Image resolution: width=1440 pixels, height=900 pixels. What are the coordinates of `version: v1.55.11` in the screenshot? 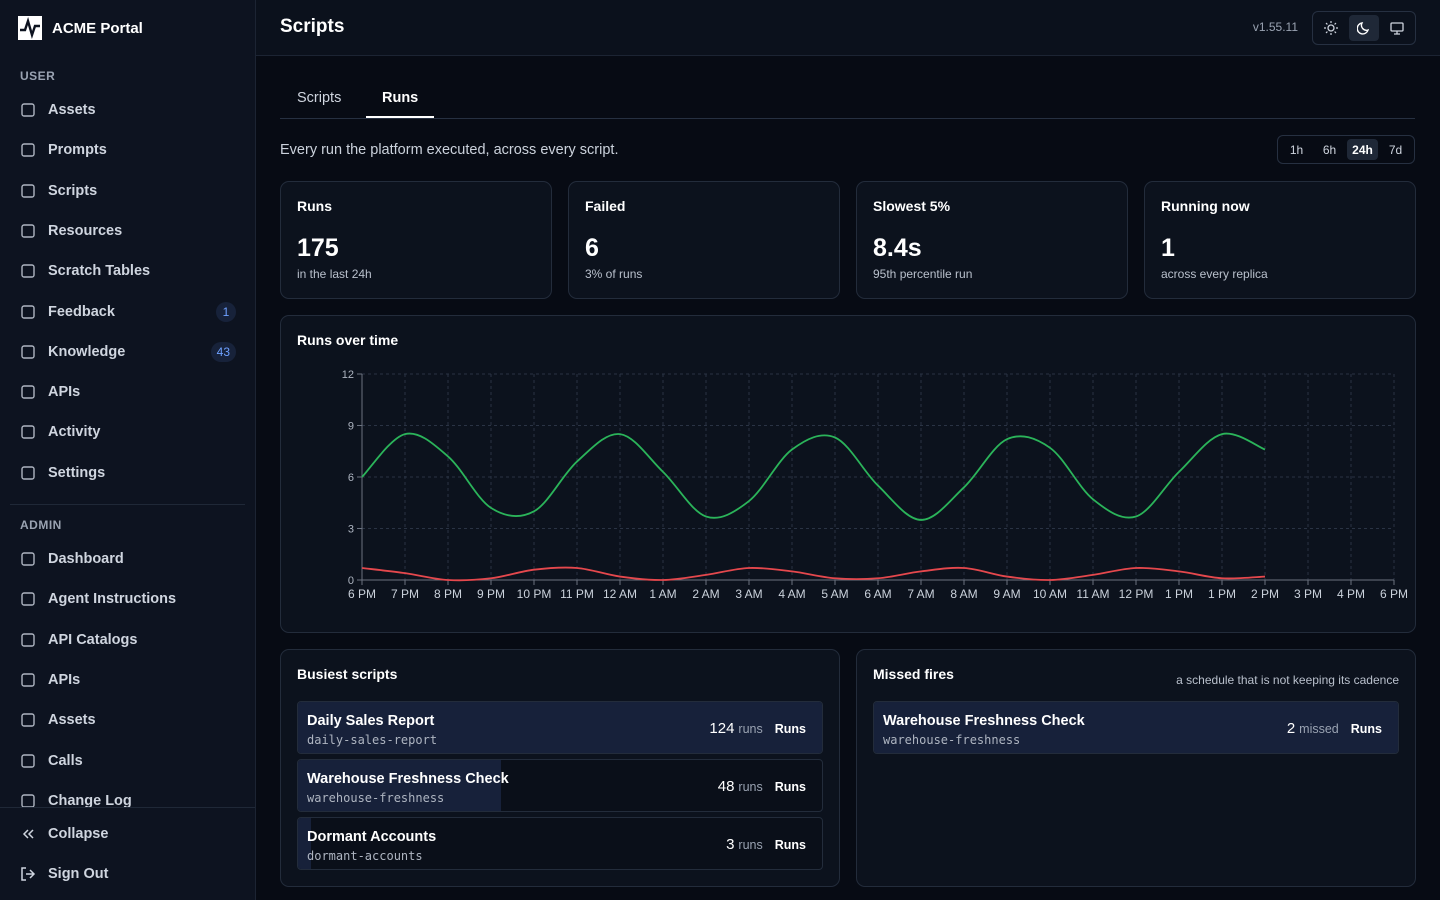 It's located at (1275, 27).